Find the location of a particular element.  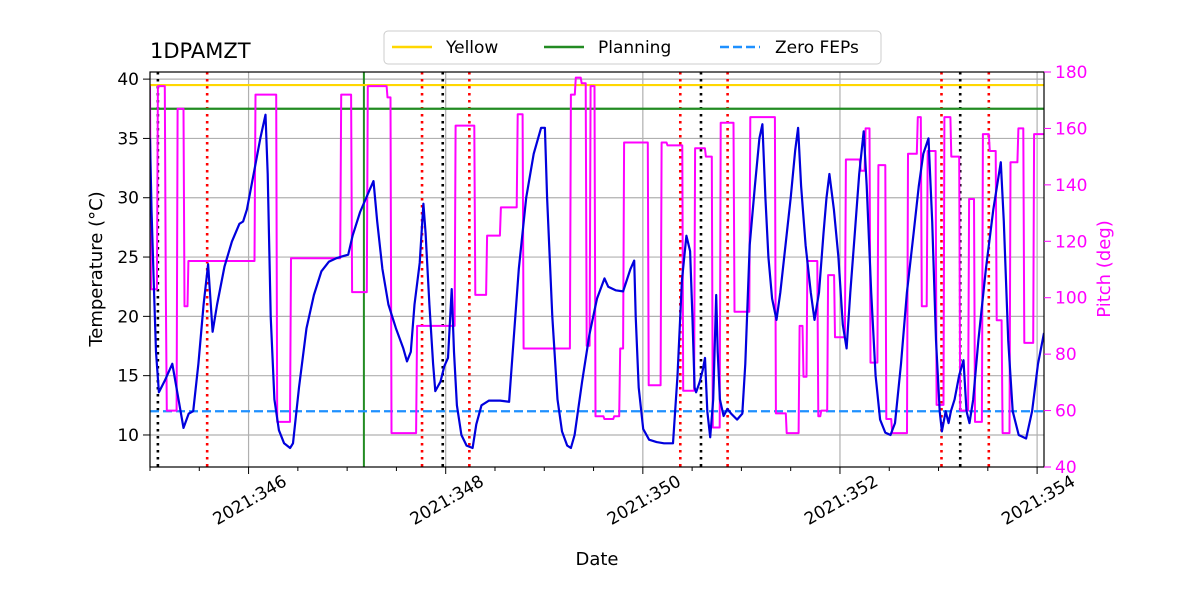

y-tick-label: 10 is located at coordinates (128, 436).